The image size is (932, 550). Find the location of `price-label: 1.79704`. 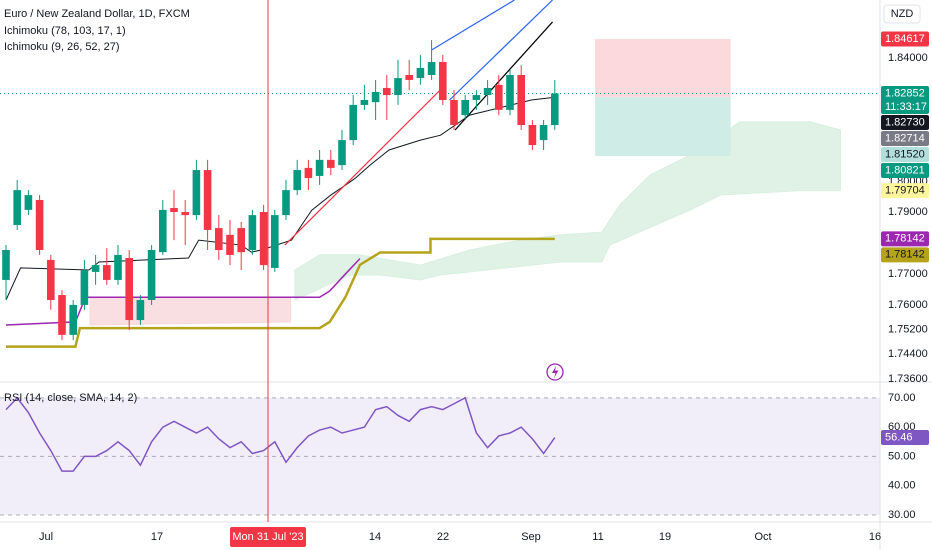

price-label: 1.79704 is located at coordinates (905, 191).